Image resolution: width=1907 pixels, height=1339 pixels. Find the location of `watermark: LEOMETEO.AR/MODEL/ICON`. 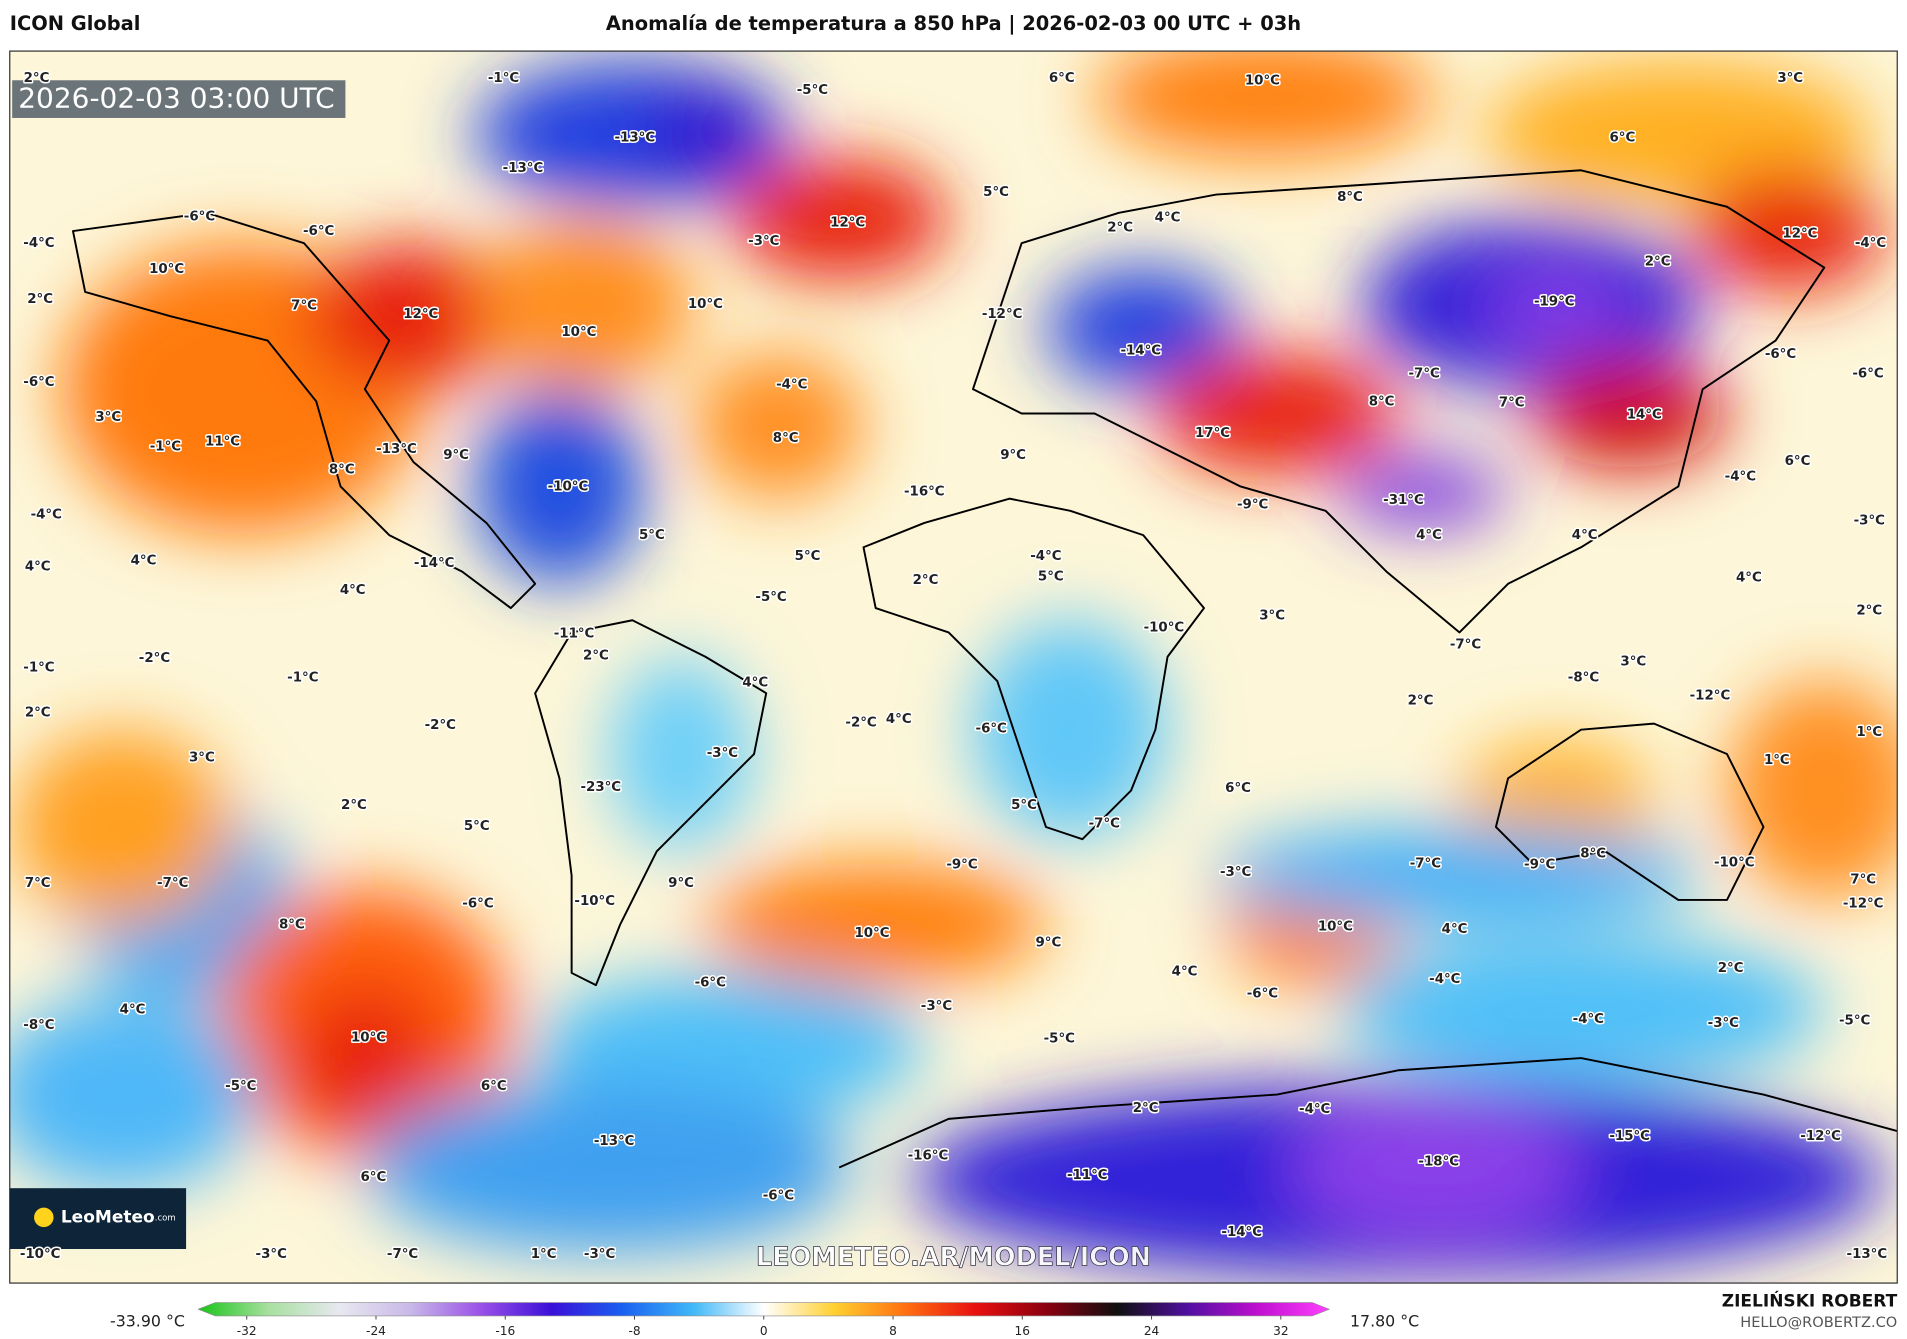

watermark: LEOMETEO.AR/MODEL/ICON is located at coordinates (953, 1258).